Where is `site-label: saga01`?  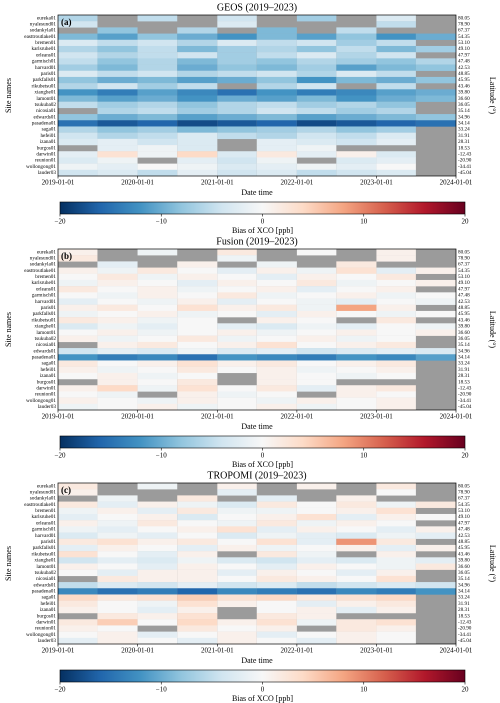
site-label: saga01 is located at coordinates (49, 364).